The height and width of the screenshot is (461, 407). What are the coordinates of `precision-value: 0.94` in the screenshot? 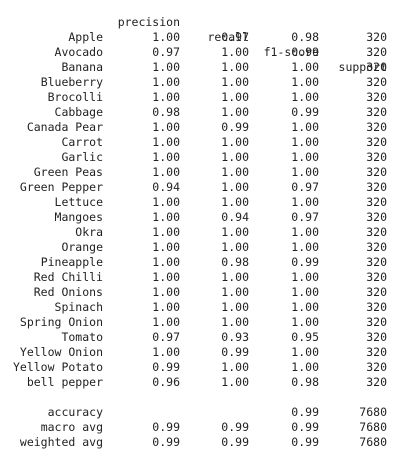 It's located at (166, 187).